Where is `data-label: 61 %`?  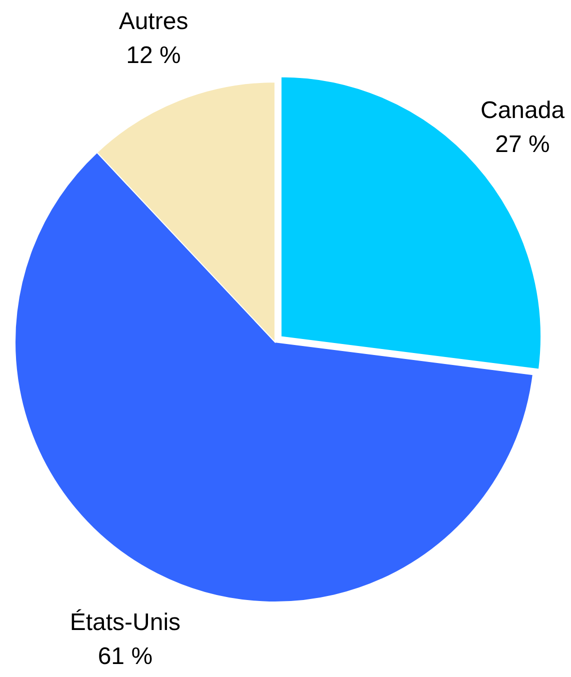 data-label: 61 % is located at coordinates (125, 656).